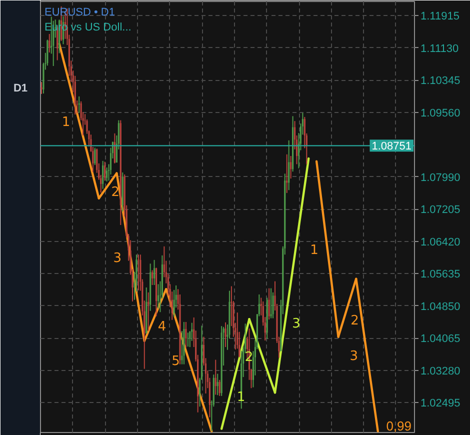 This screenshot has width=470, height=435. What do you see at coordinates (440, 113) in the screenshot?
I see `y-tick-label: 1.09560` at bounding box center [440, 113].